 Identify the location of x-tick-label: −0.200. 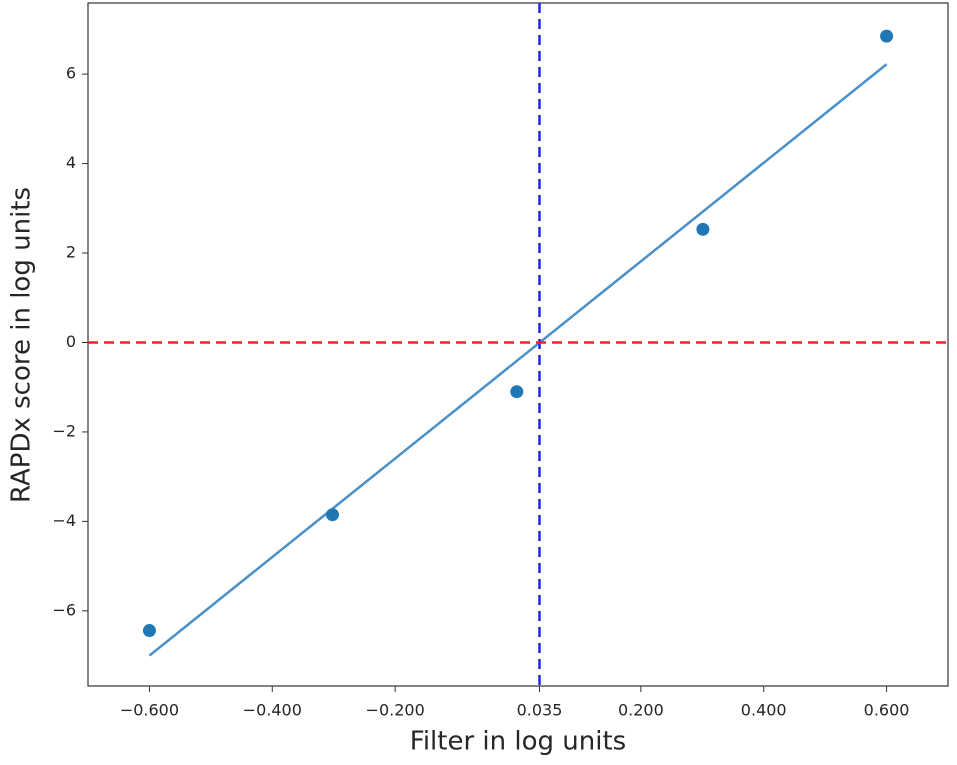
(395, 710).